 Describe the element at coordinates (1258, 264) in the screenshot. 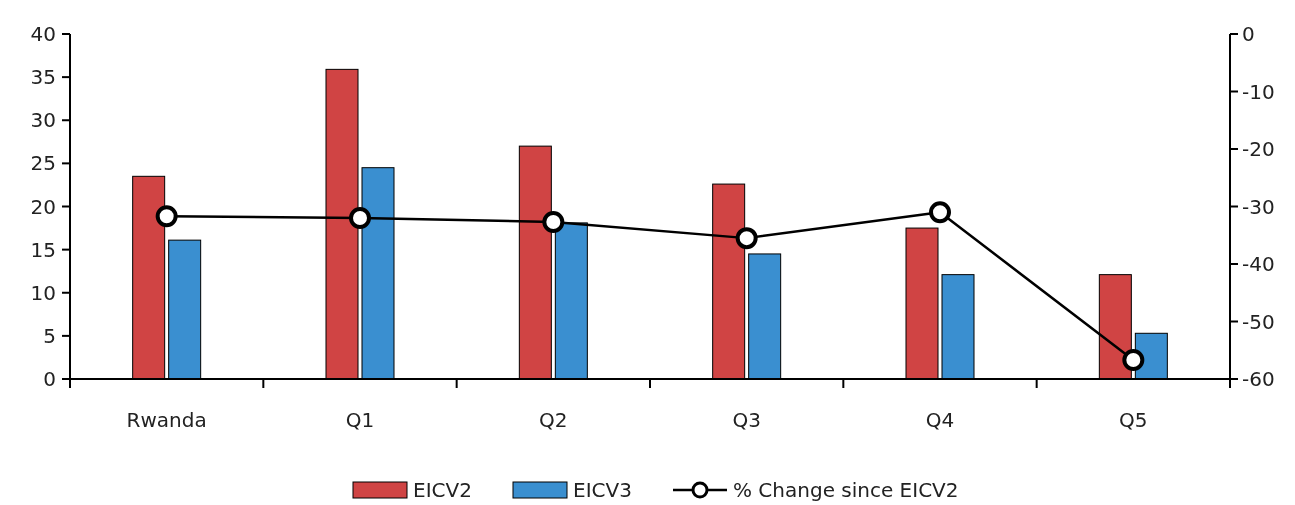

I see `y2-tick-label: -40` at that location.